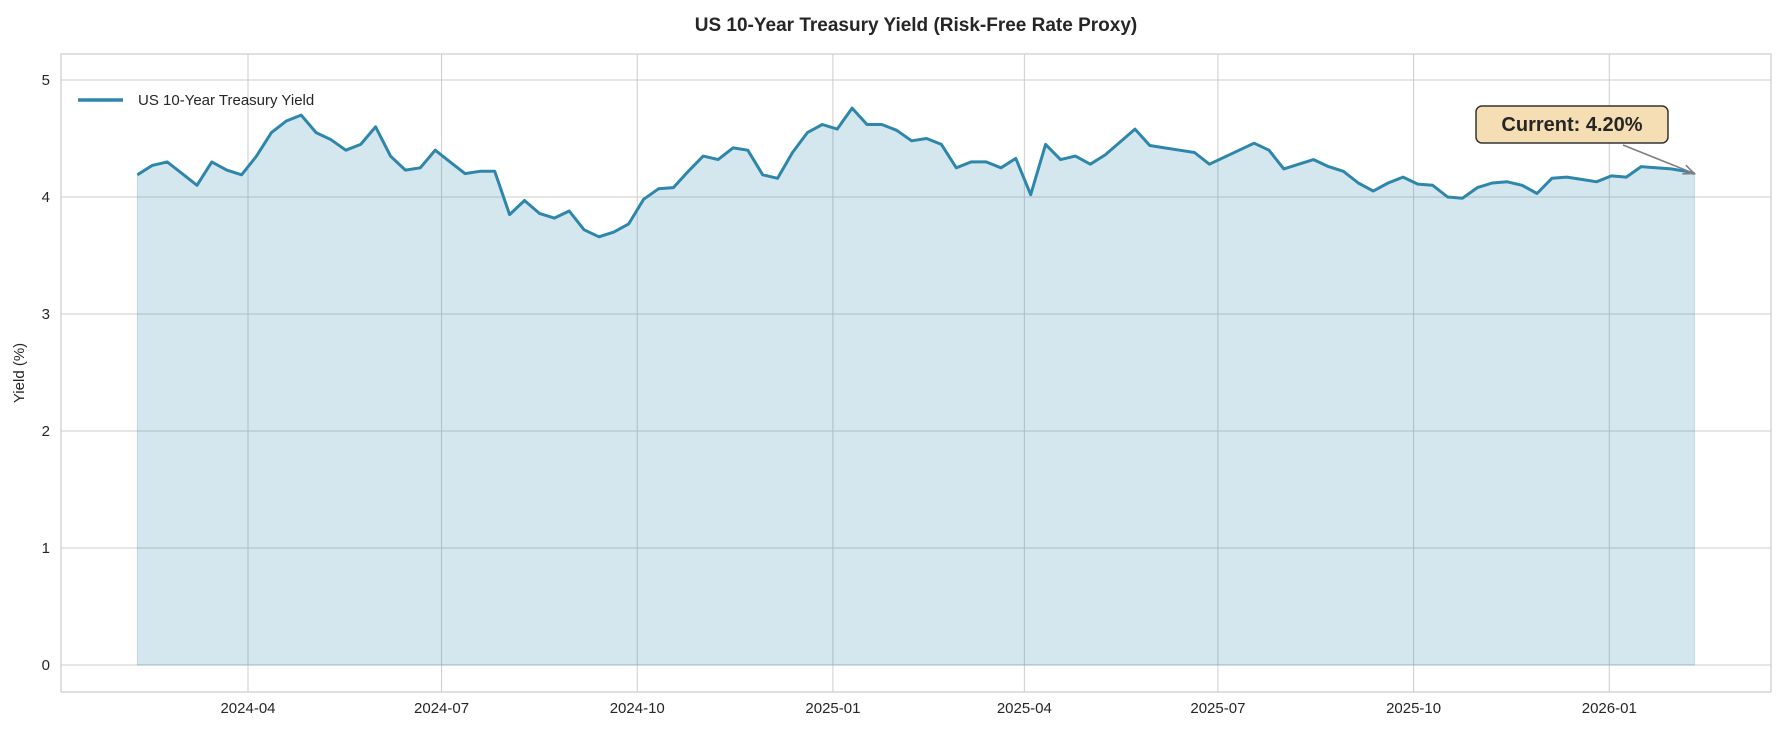 Image resolution: width=1784 pixels, height=734 pixels. What do you see at coordinates (46, 431) in the screenshot?
I see `y-tick-label: 2` at bounding box center [46, 431].